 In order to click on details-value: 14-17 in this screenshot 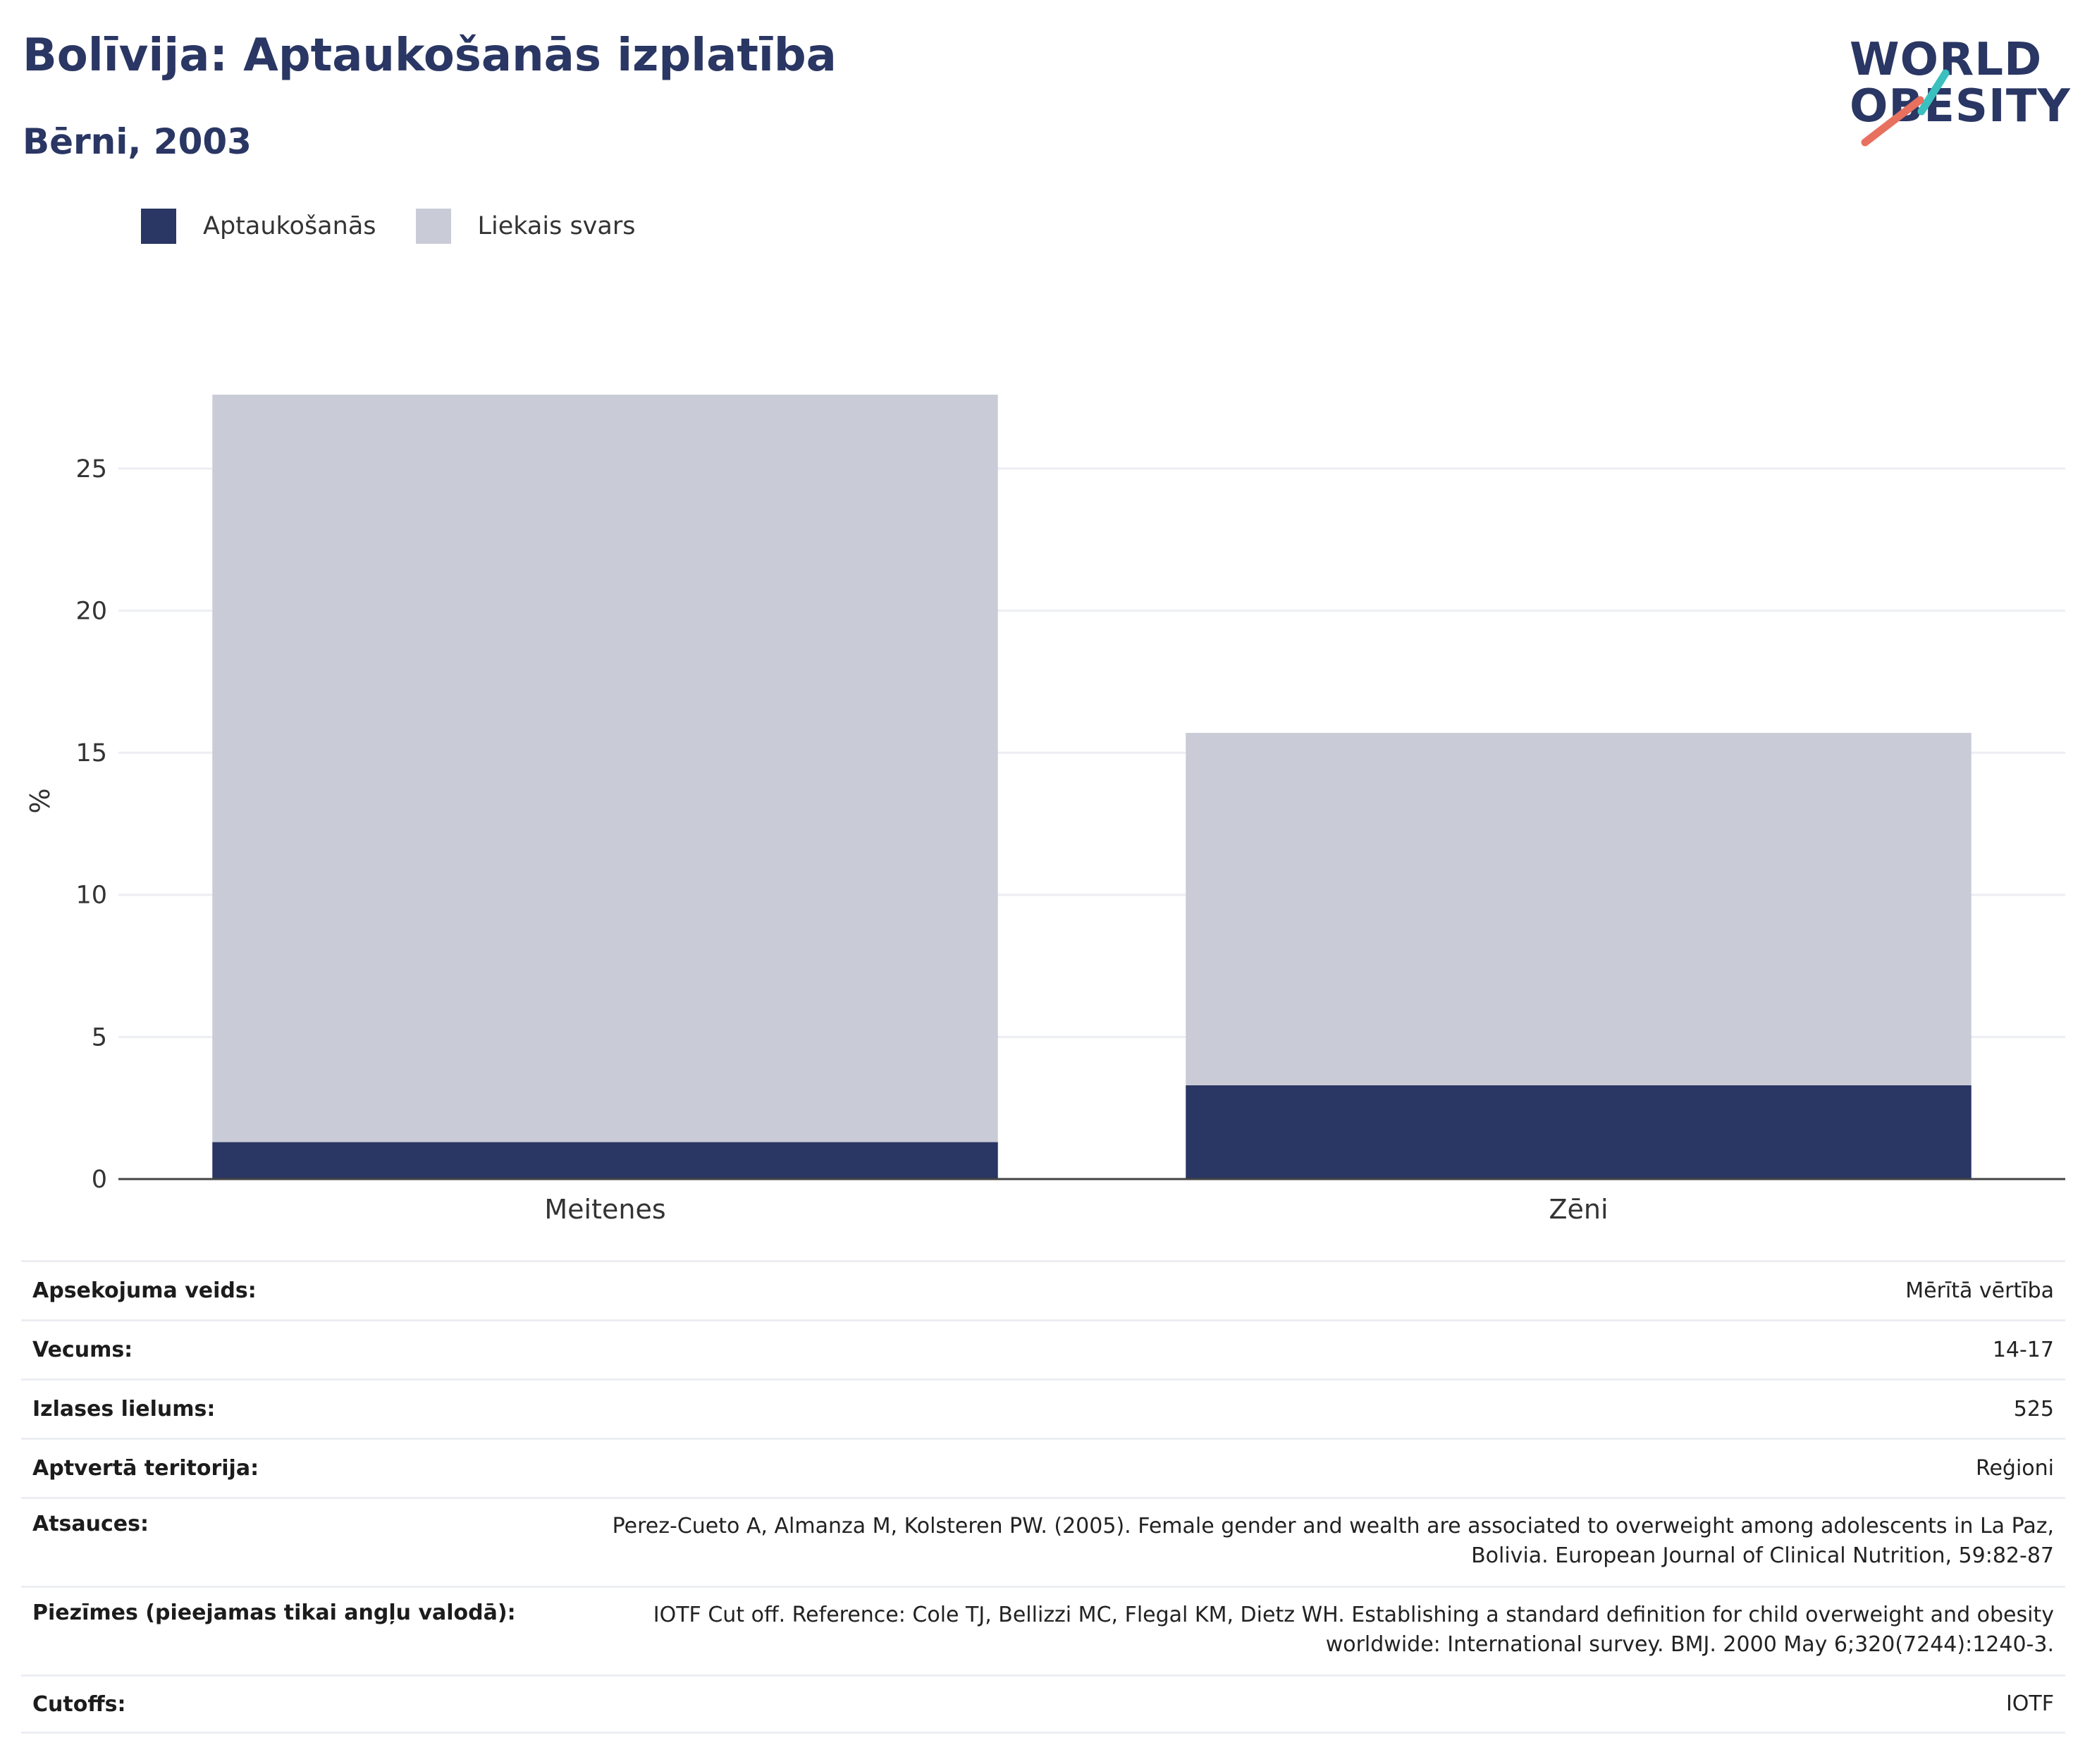, I will do `click(2023, 1349)`.